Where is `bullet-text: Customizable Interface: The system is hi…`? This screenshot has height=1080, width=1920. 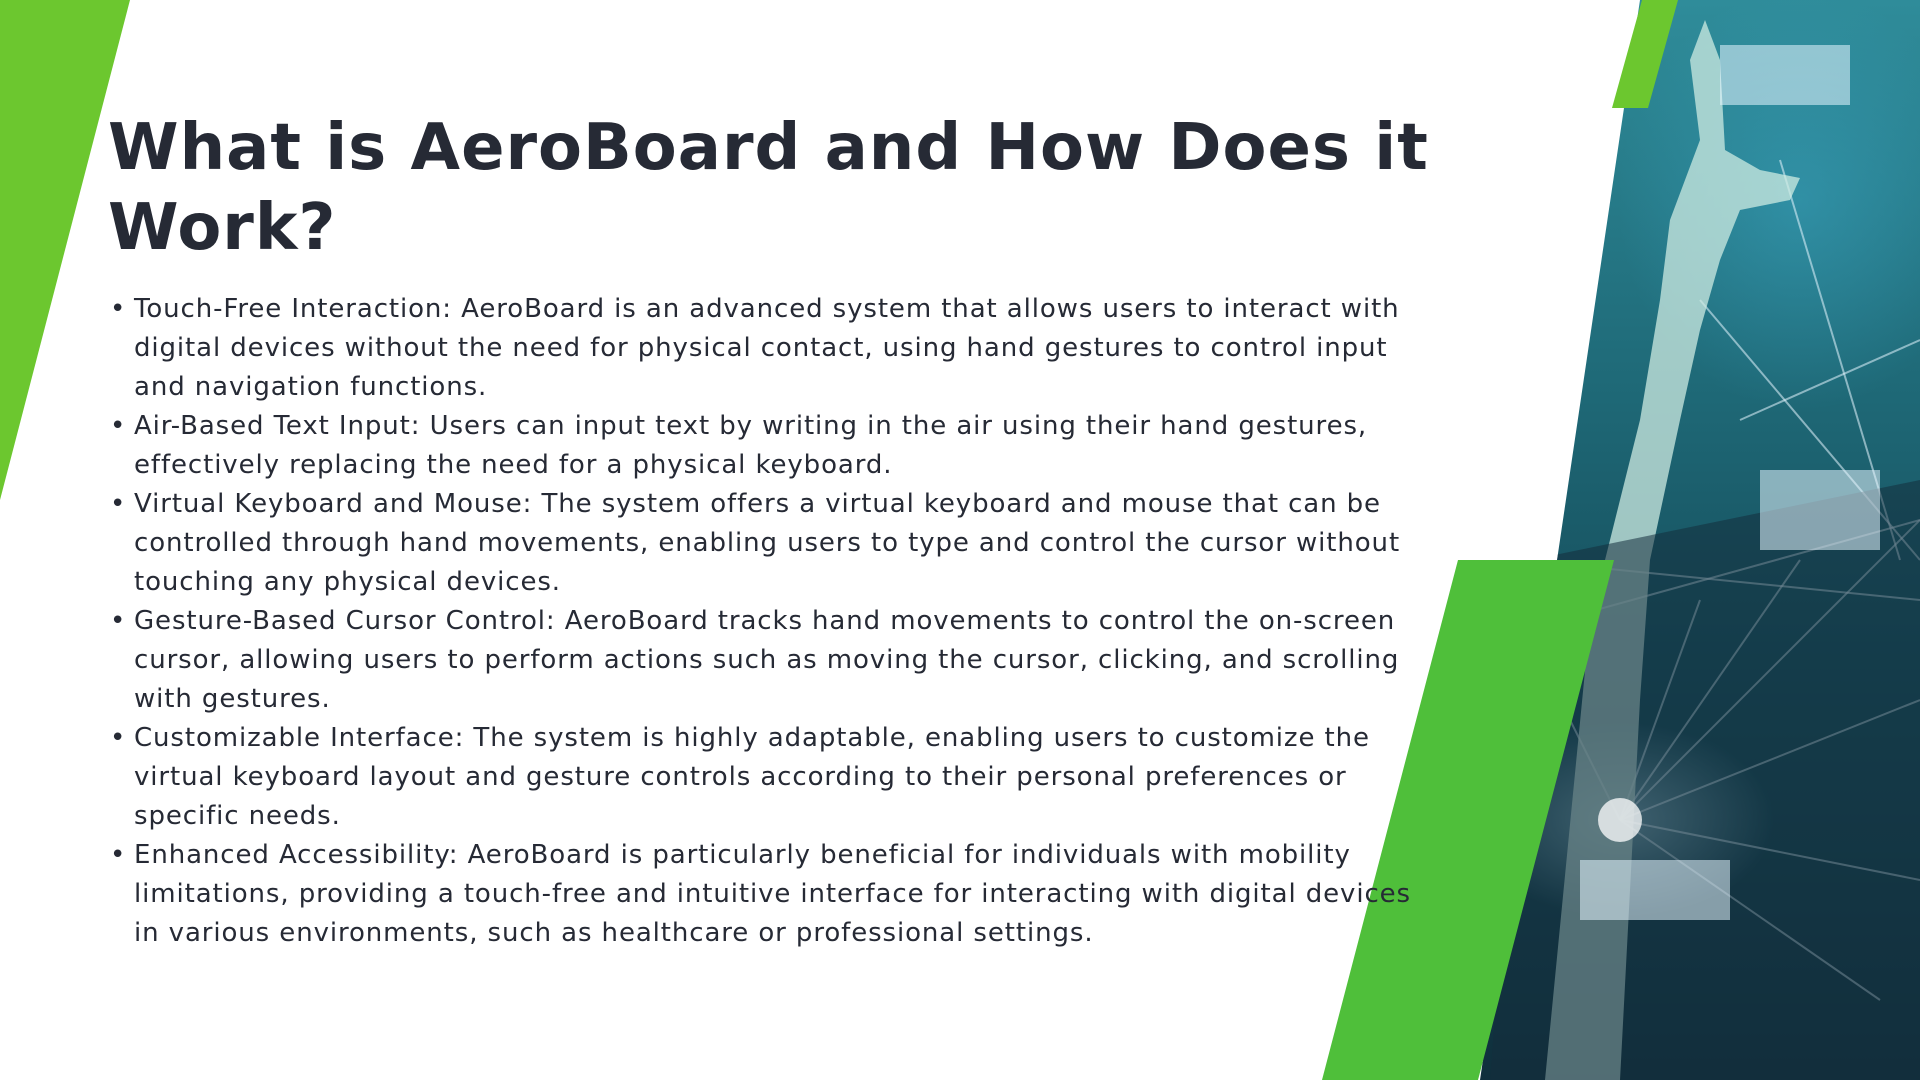 bullet-text: Customizable Interface: The system is hi… is located at coordinates (752, 777).